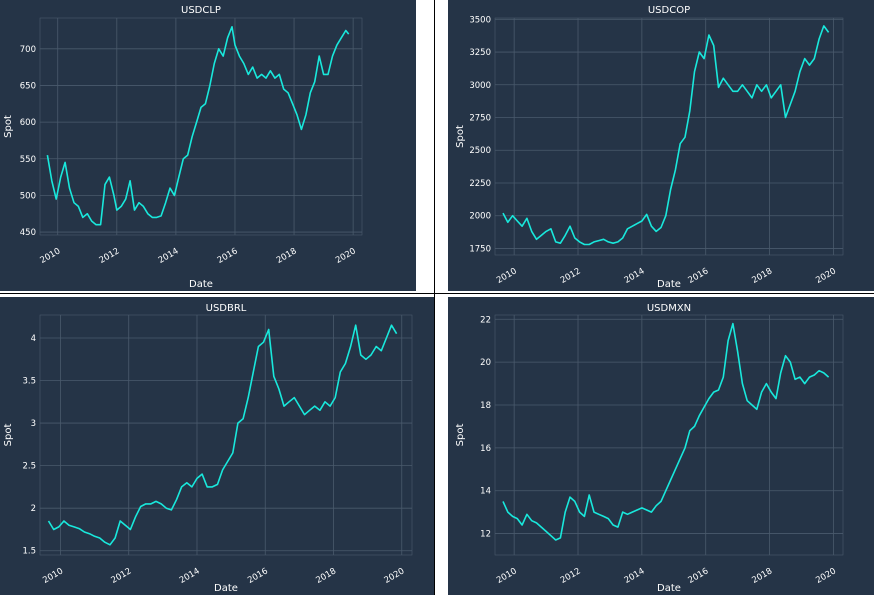 The height and width of the screenshot is (595, 874). What do you see at coordinates (480, 119) in the screenshot?
I see `y-tick-label: 2750` at bounding box center [480, 119].